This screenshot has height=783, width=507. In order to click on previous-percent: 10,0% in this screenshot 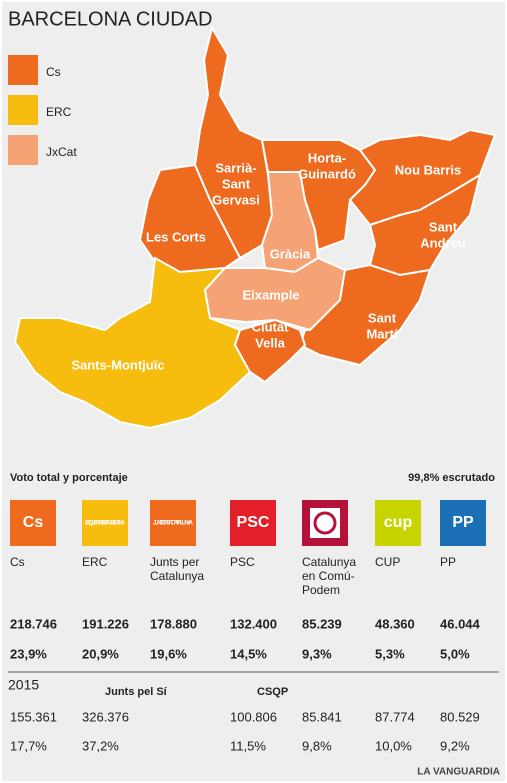, I will do `click(393, 745)`.